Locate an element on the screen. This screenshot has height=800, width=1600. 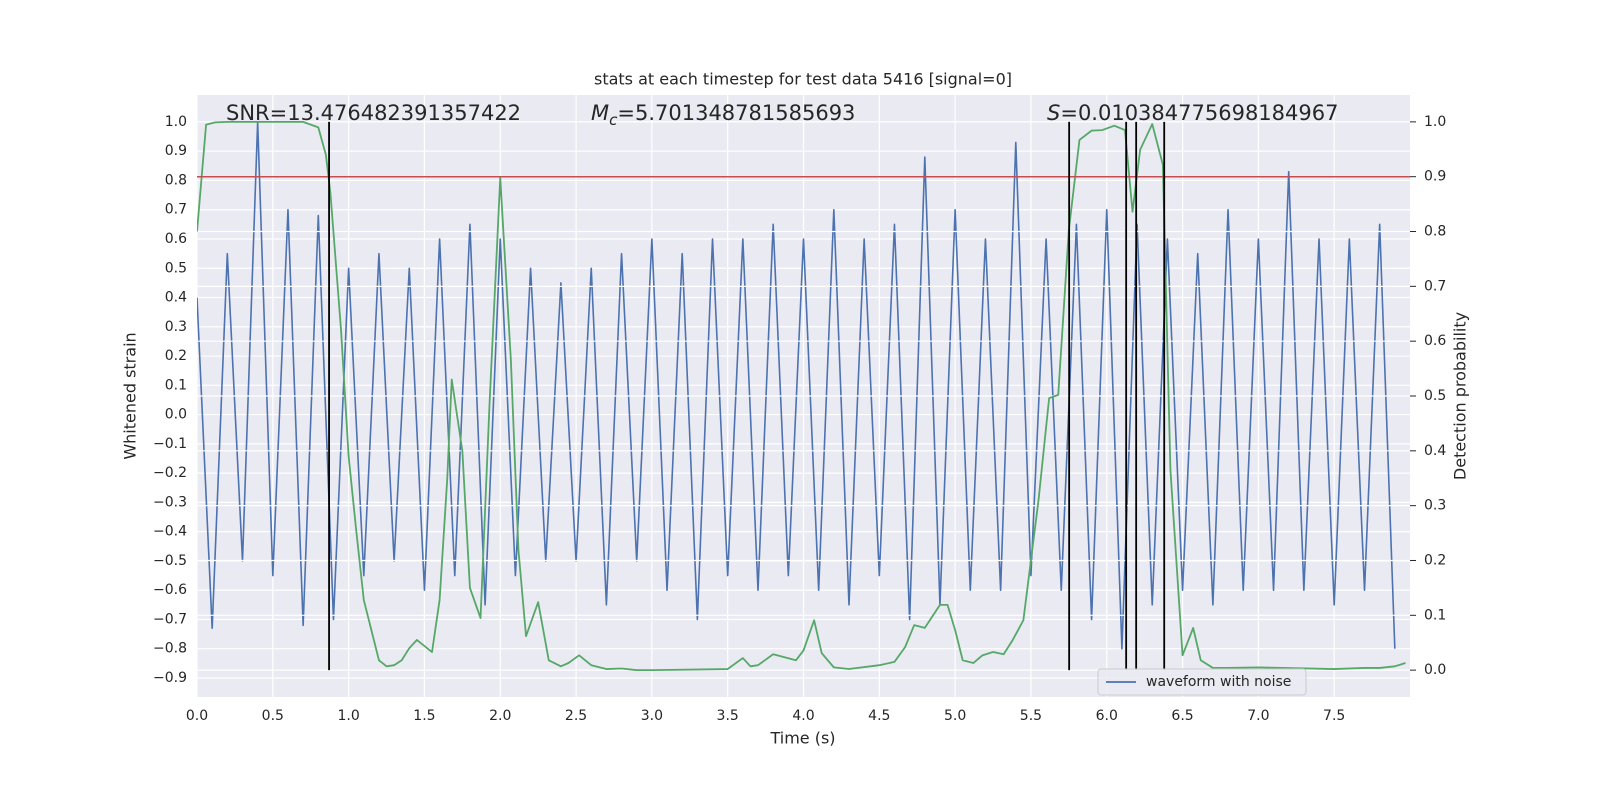
y-tick-label: 0.7 is located at coordinates (176, 210).